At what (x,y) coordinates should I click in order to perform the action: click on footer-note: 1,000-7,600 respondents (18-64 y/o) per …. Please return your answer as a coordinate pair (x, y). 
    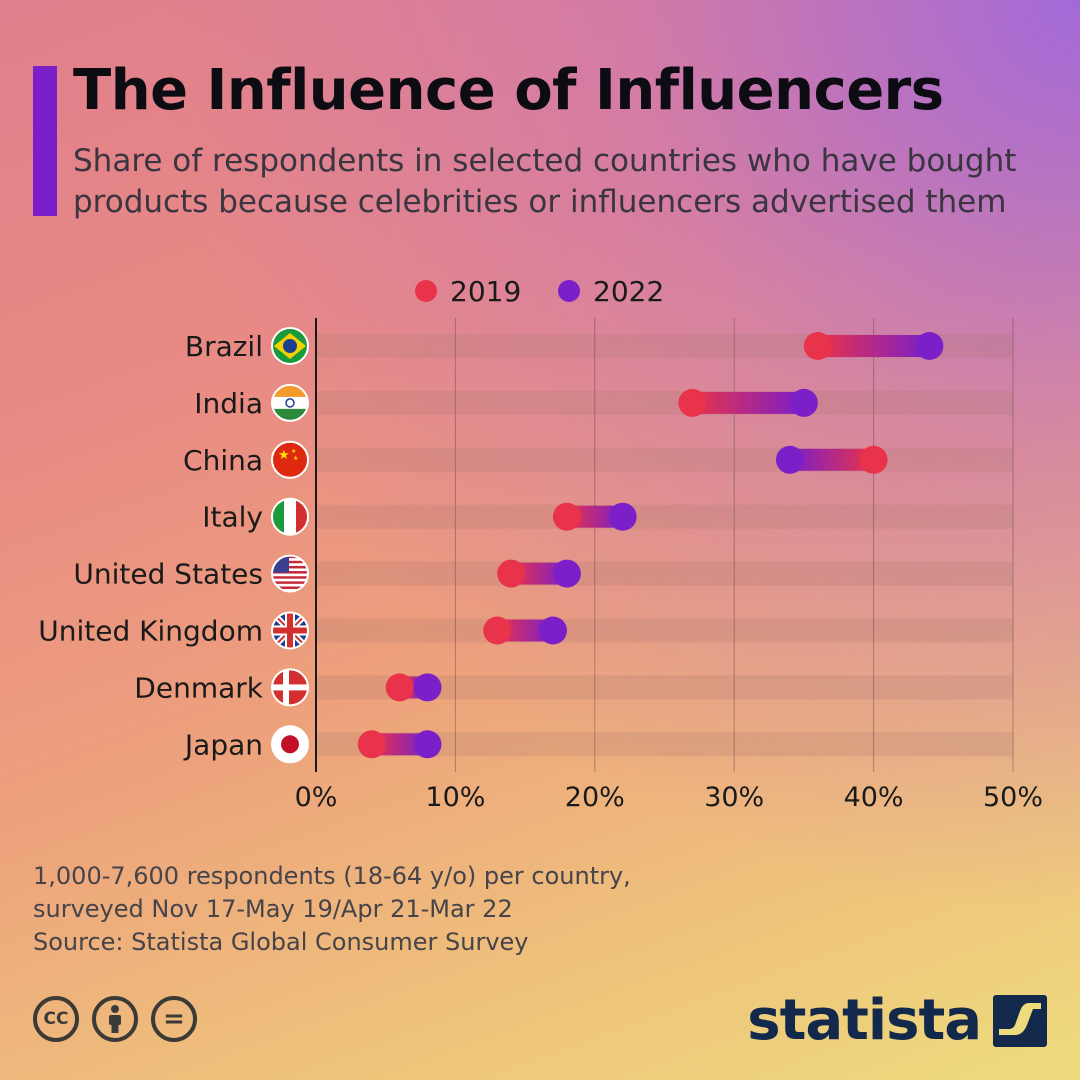
    Looking at the image, I should click on (332, 892).